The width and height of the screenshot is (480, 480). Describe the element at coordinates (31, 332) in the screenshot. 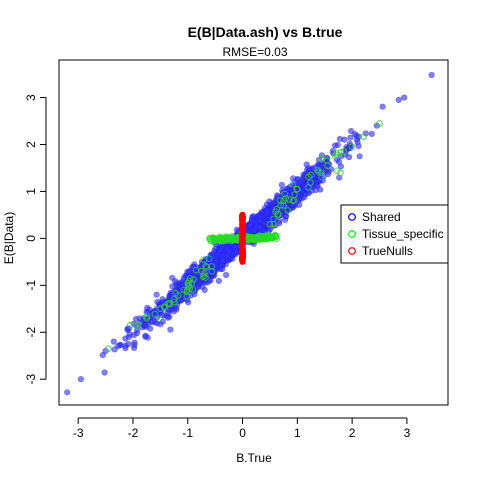

I see `y-tick-label: -2` at that location.